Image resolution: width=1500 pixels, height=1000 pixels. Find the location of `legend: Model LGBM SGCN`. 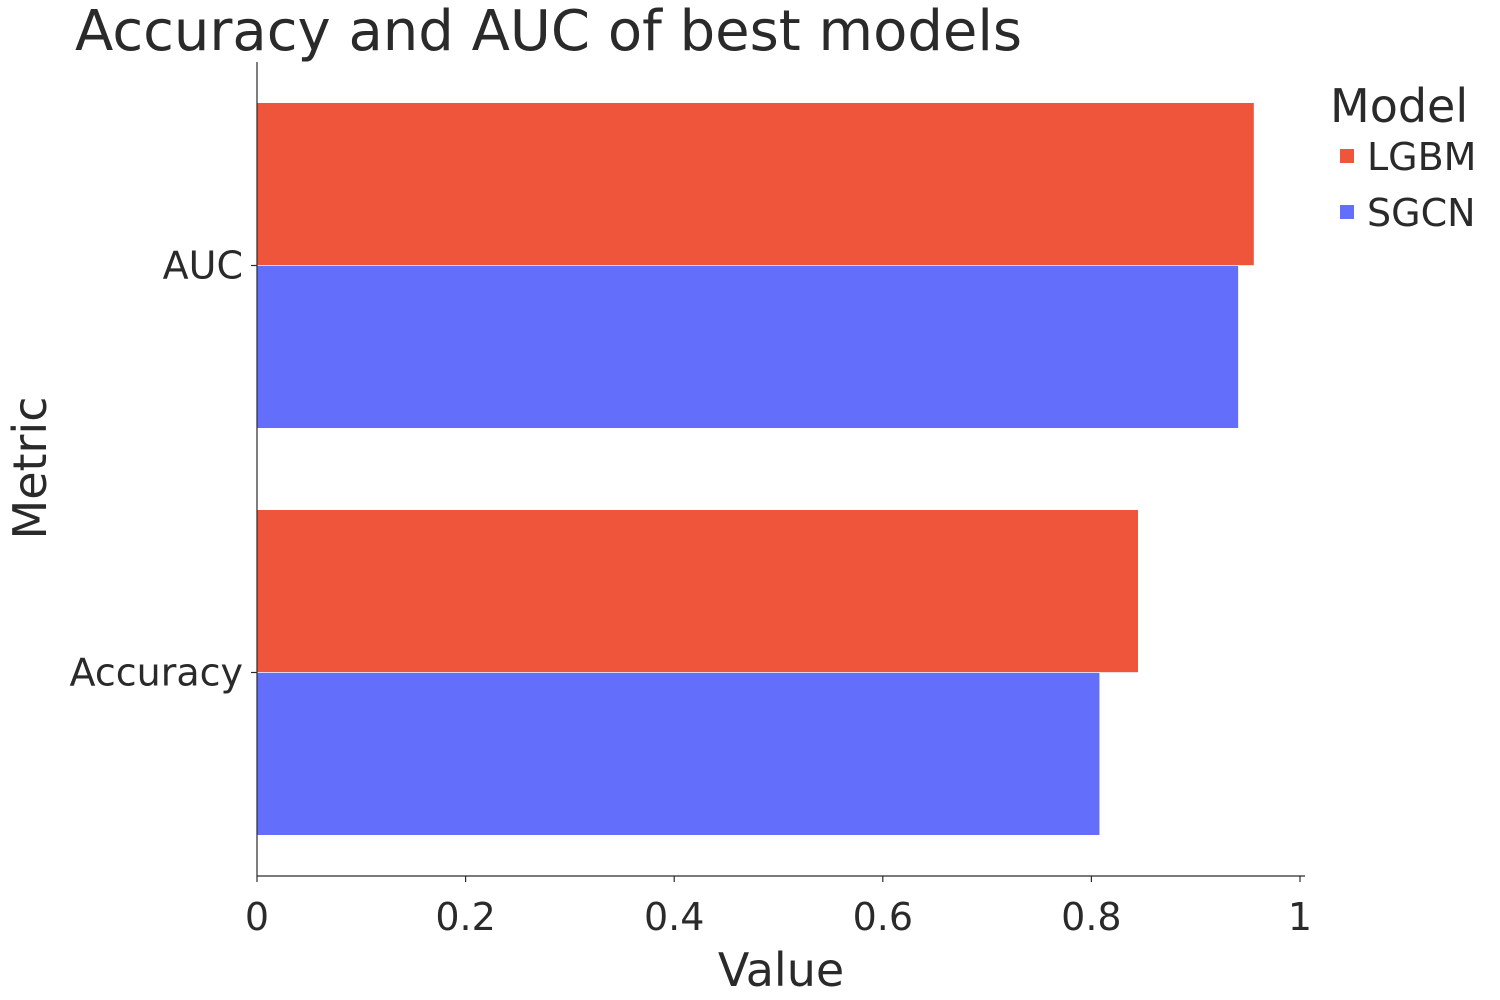

legend: Model LGBM SGCN is located at coordinates (1403, 157).